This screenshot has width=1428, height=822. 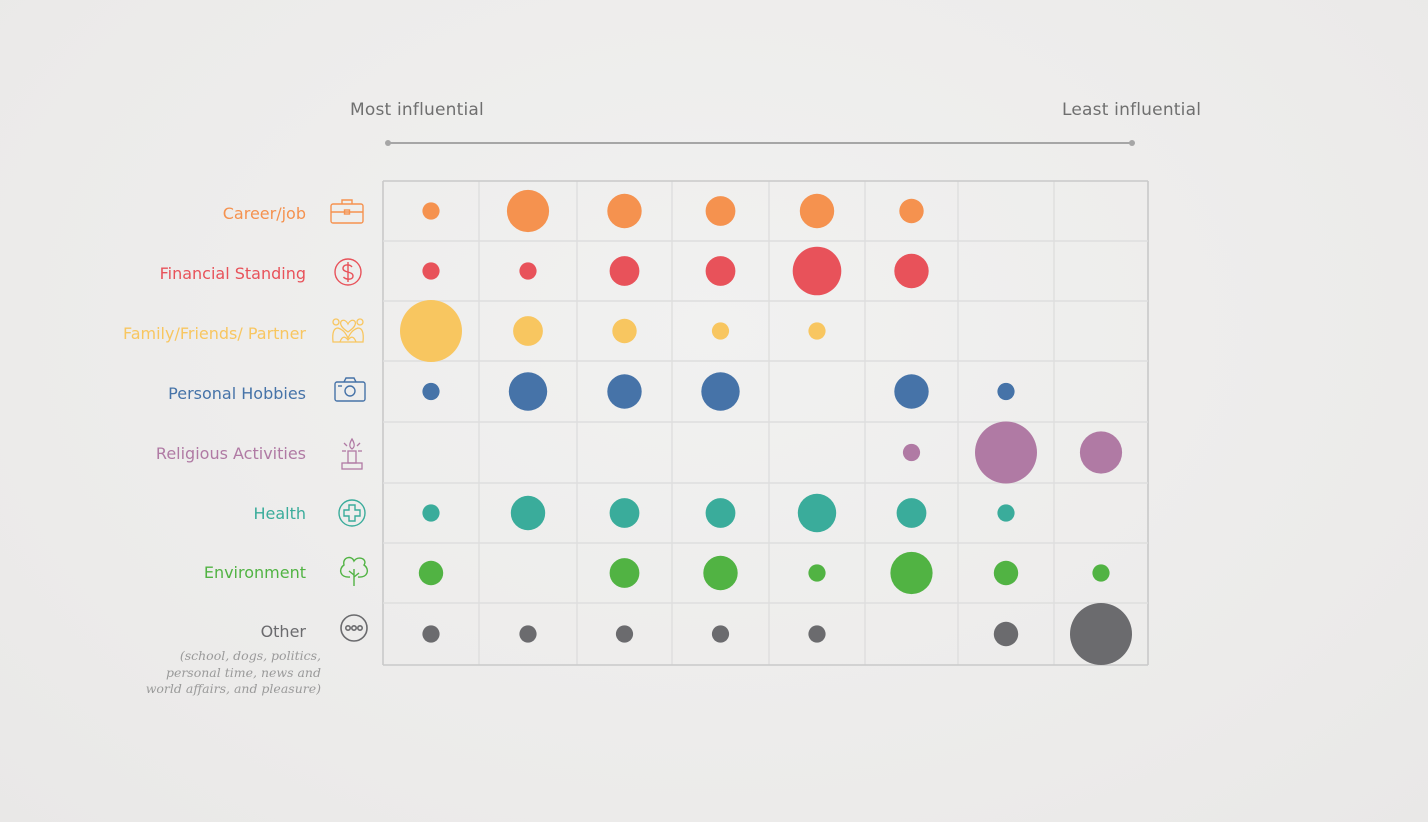 What do you see at coordinates (254, 572) in the screenshot?
I see `row-label-environment: Environment` at bounding box center [254, 572].